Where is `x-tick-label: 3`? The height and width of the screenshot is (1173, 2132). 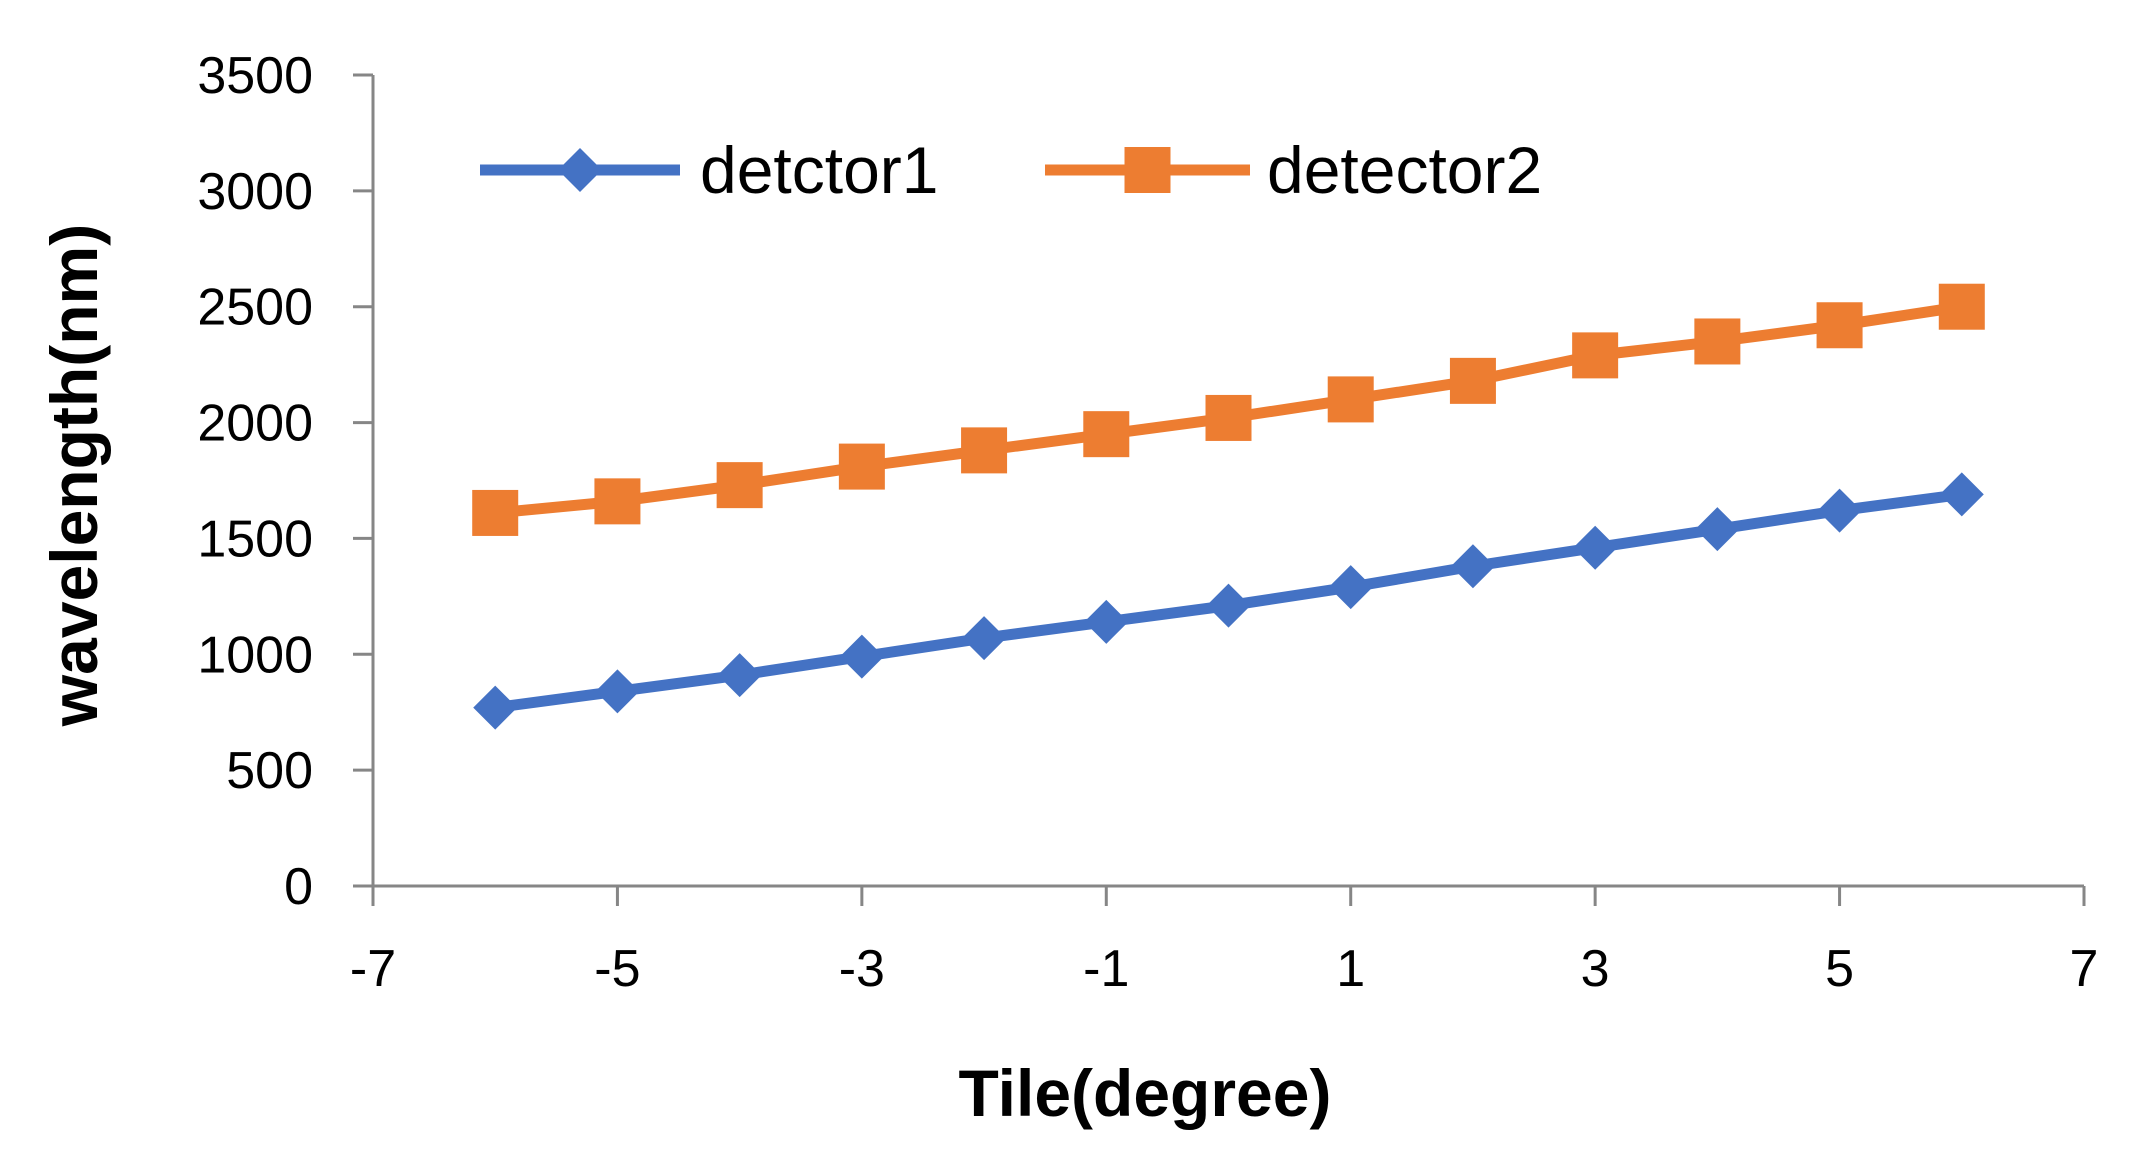
x-tick-label: 3 is located at coordinates (1595, 969).